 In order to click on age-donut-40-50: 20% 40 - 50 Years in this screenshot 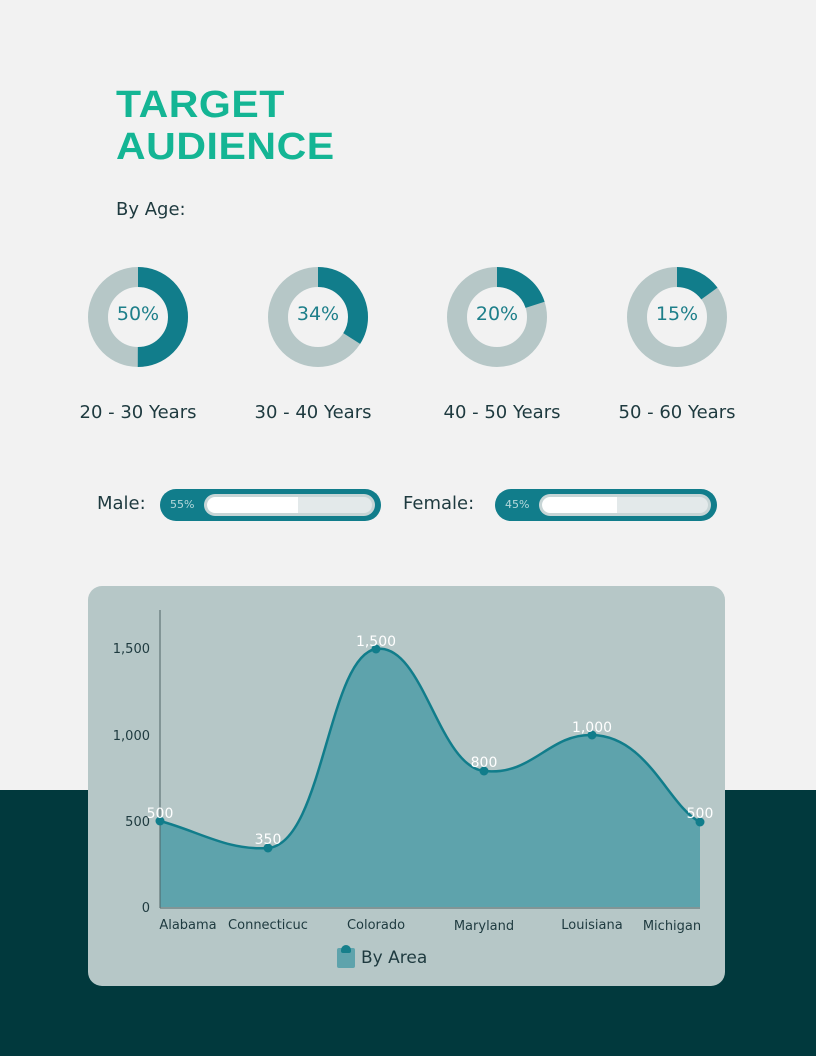, I will do `click(497, 344)`.